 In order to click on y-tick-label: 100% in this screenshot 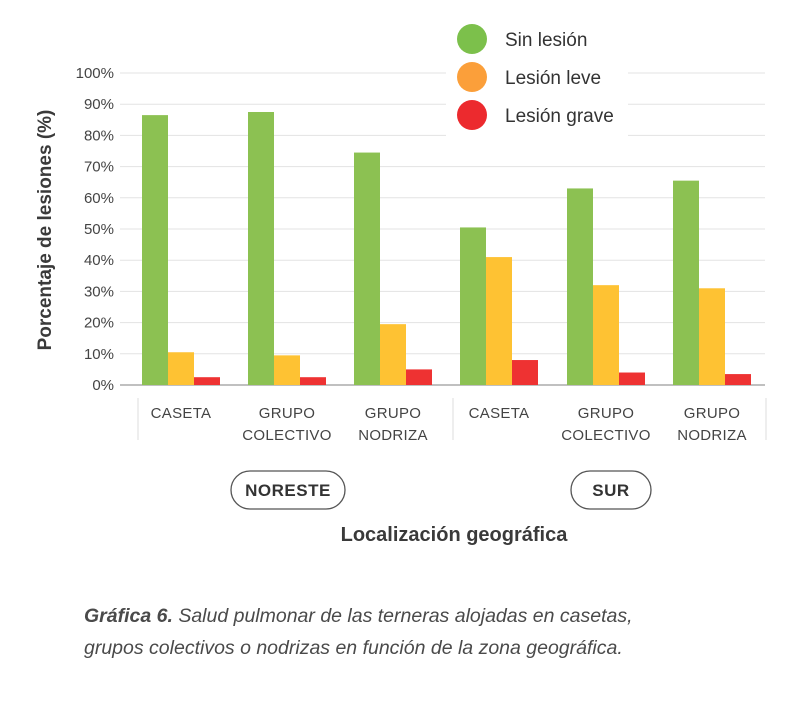, I will do `click(95, 73)`.